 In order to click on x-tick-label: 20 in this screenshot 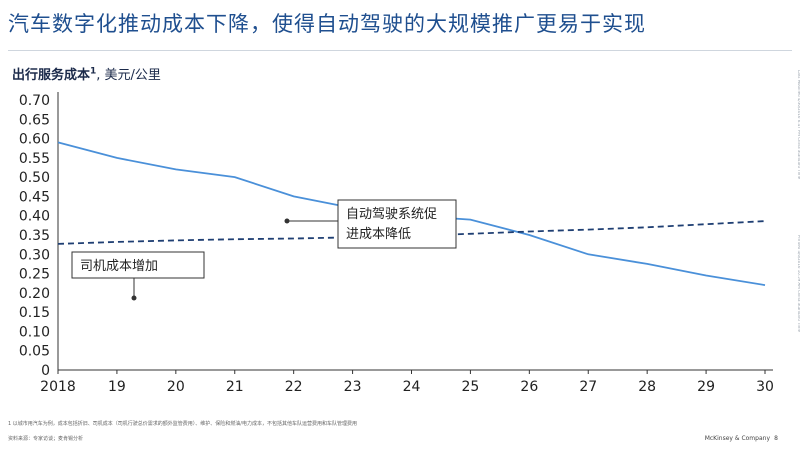, I will do `click(176, 387)`.